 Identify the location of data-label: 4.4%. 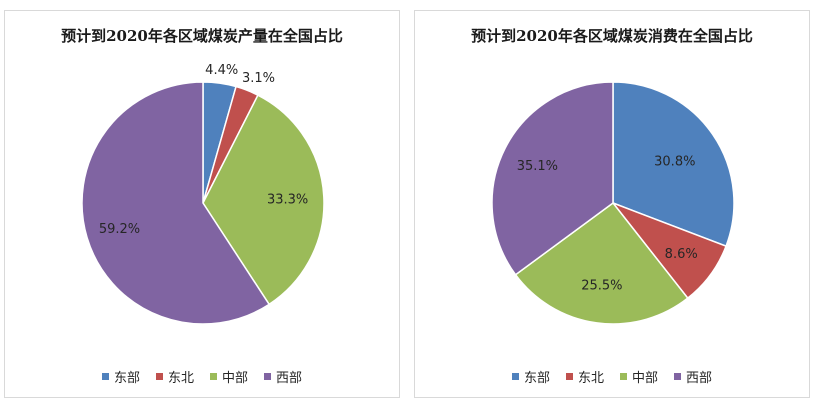
(221, 70).